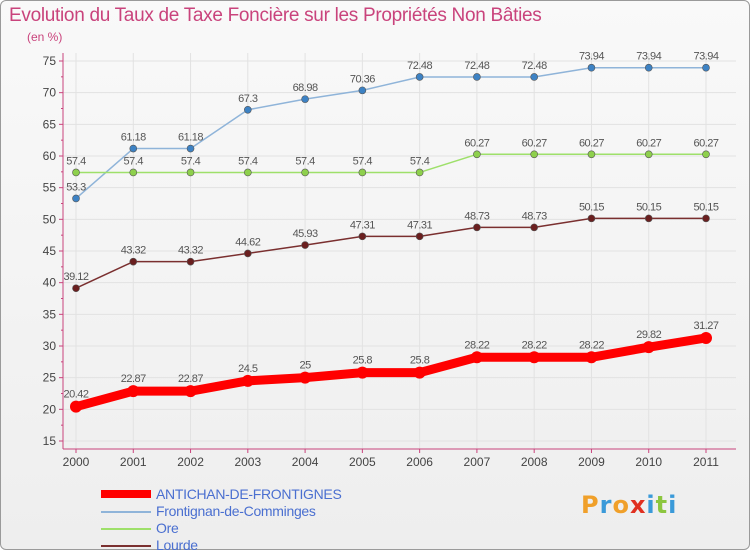 This screenshot has width=750, height=554. Describe the element at coordinates (266, 511) in the screenshot. I see `legend-item-frontignan: Frontignan-de-Comminges` at that location.